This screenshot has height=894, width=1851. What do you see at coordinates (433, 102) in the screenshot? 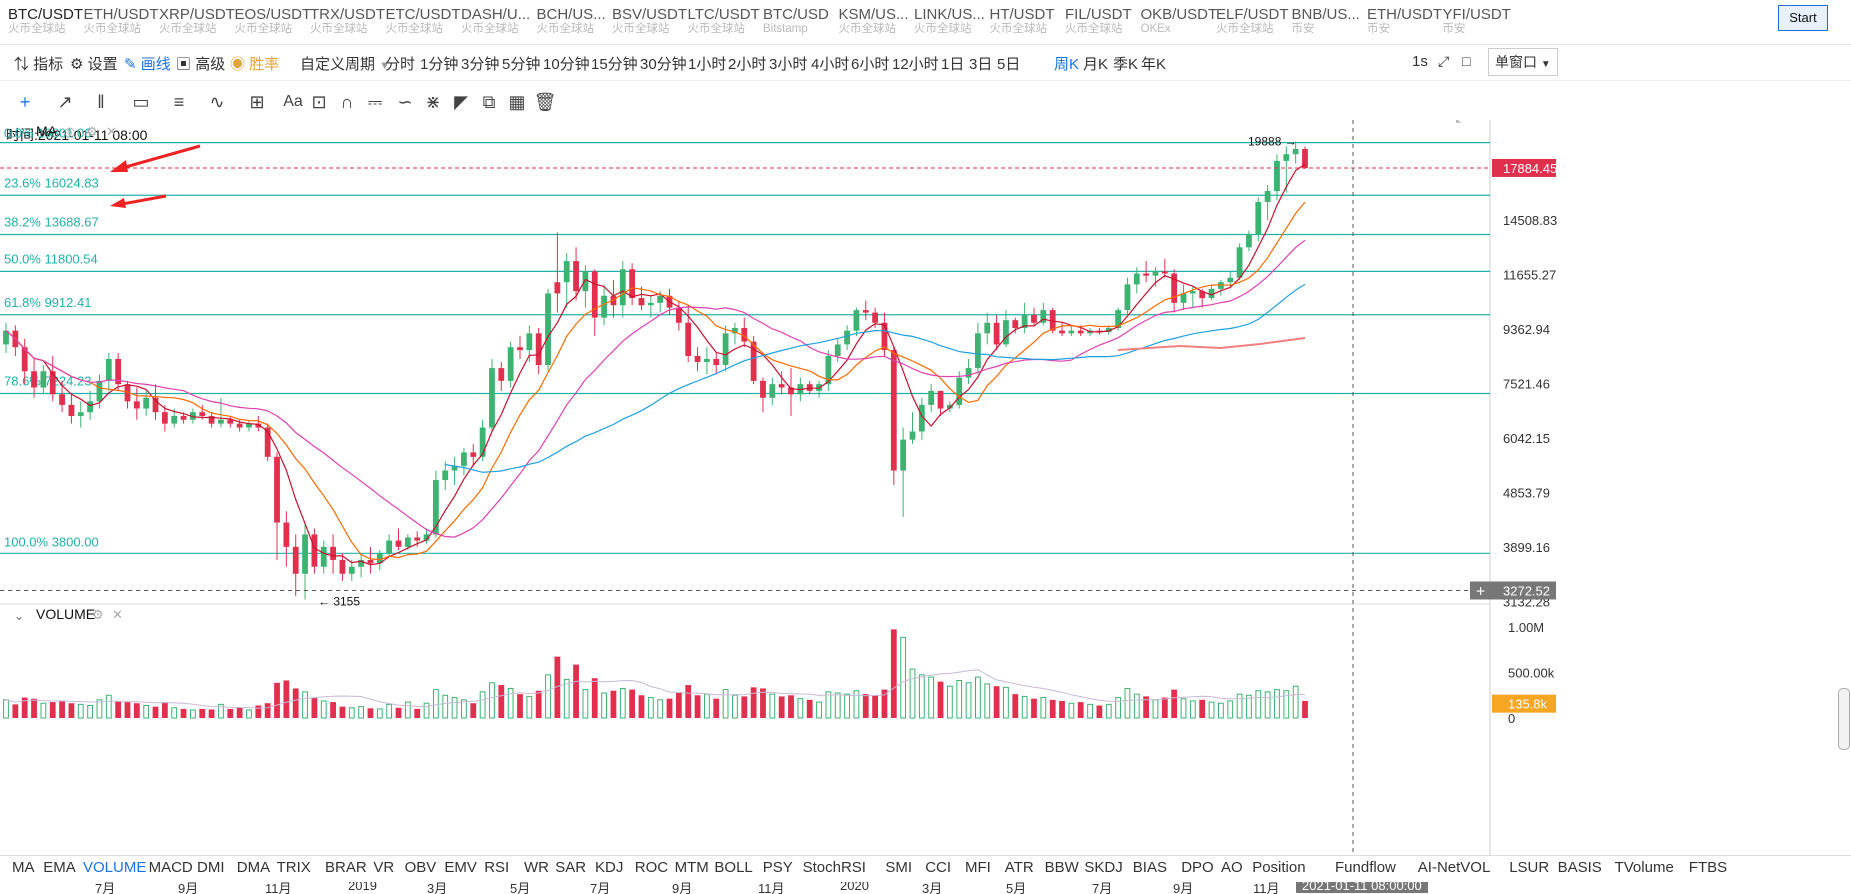
I see `chain-icon: ⋇` at bounding box center [433, 102].